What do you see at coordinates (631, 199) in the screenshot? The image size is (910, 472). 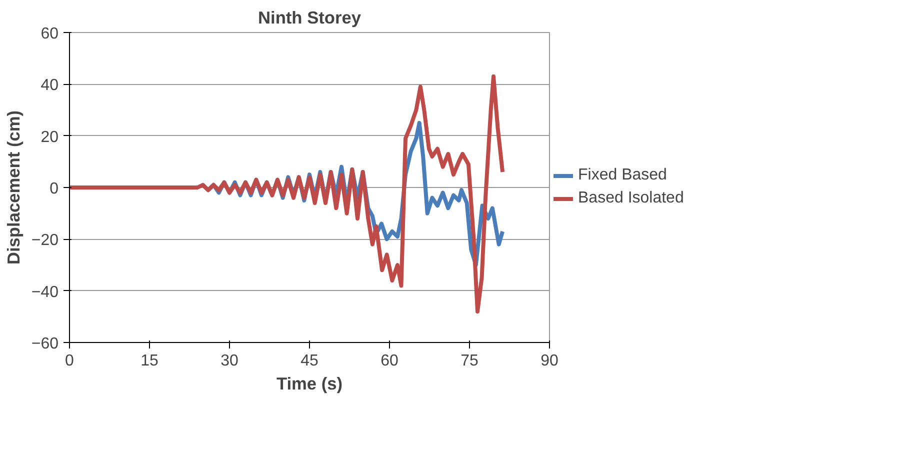 I see `legend-label: Based Isolated` at bounding box center [631, 199].